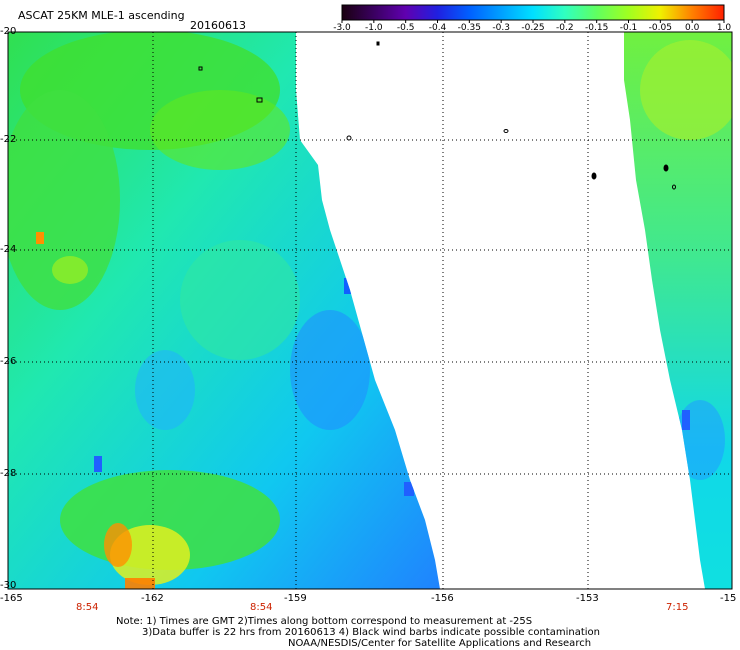 The image size is (740, 650). I want to click on colorbar, so click(533, 13).